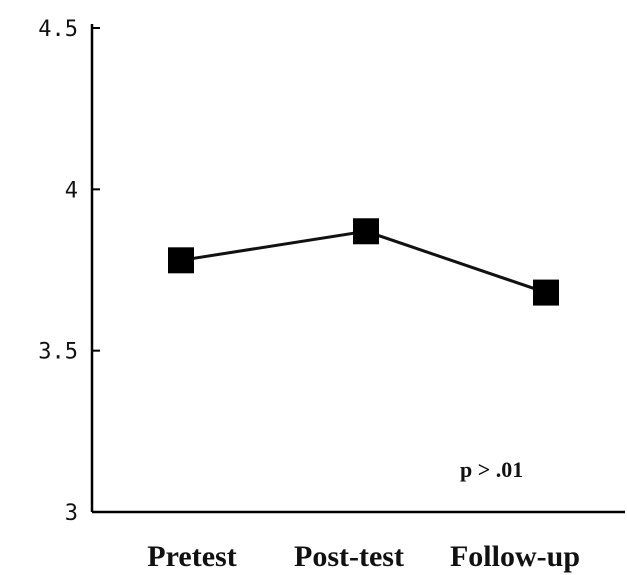  I want to click on x-category-labels: Pretest Post-test Follow-up, so click(363, 556).